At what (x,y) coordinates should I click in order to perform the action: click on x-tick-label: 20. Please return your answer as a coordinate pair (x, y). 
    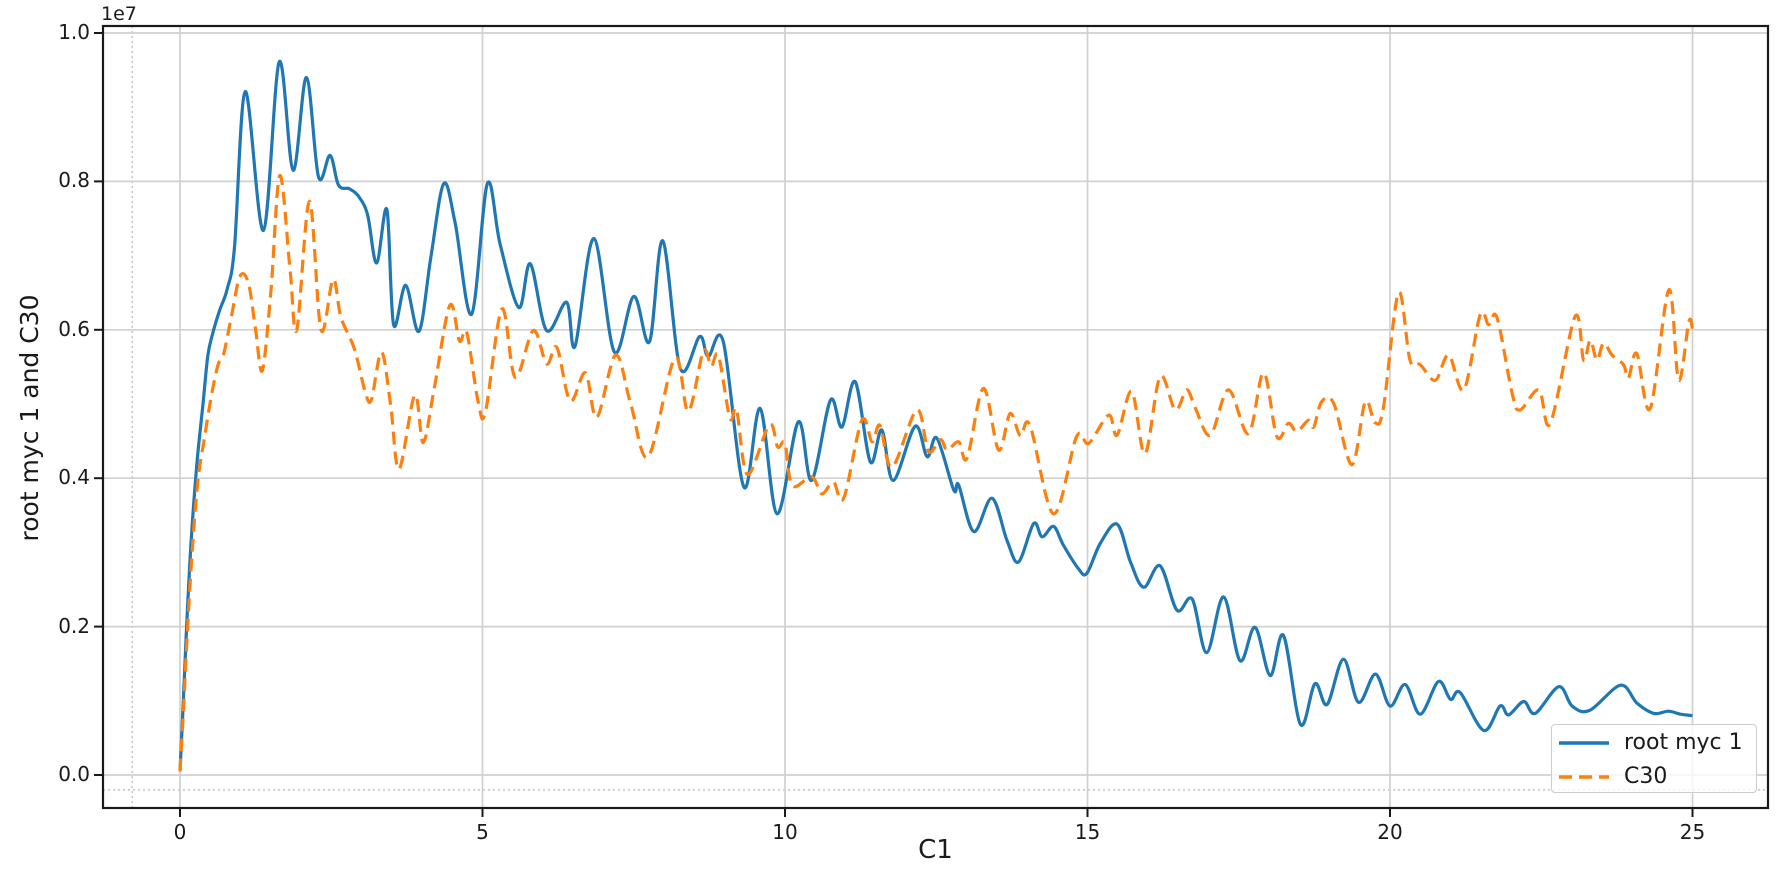
    Looking at the image, I should click on (1390, 832).